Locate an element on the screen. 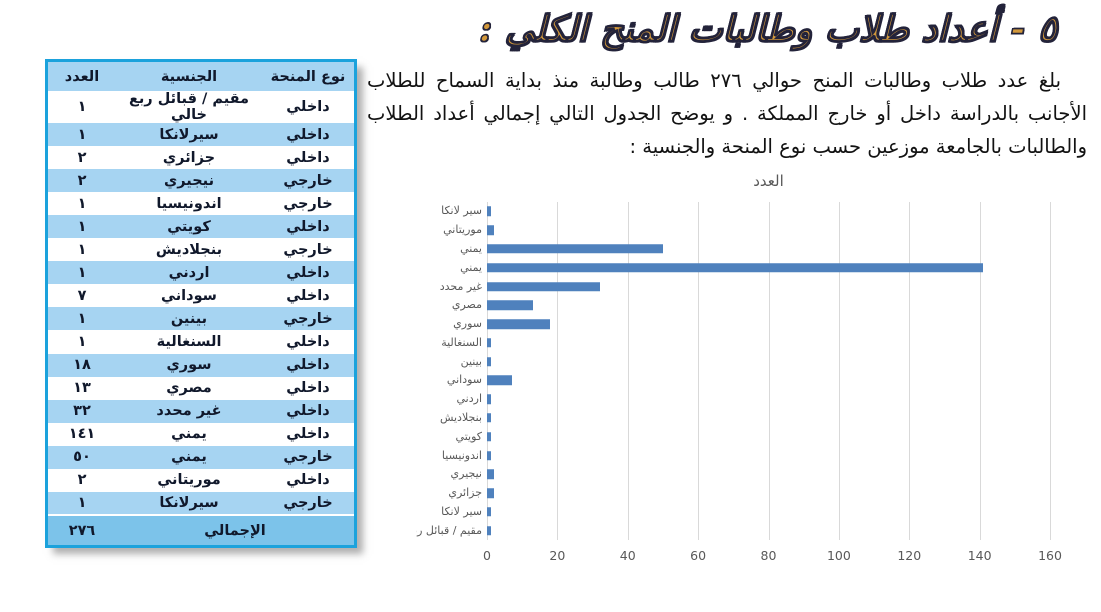  table-row: داخلي يمني ١٤١ is located at coordinates (201, 434).